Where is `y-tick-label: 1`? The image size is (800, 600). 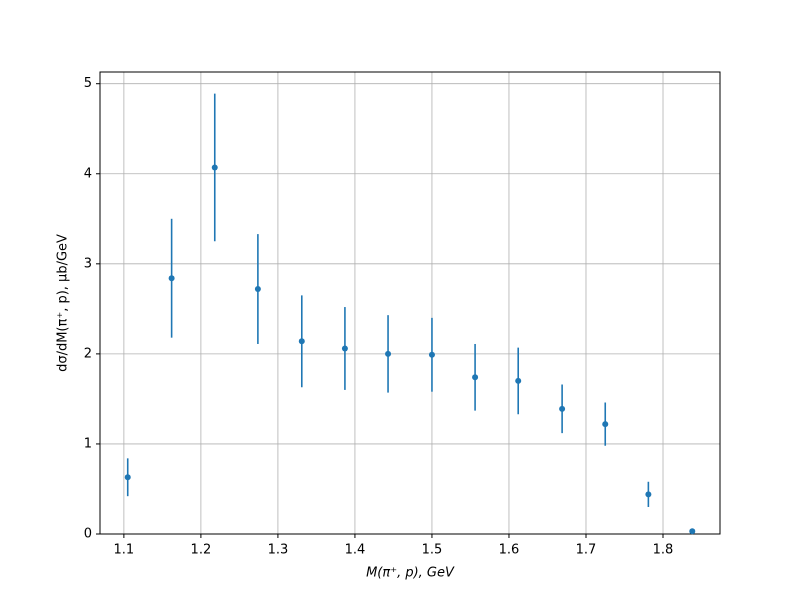 y-tick-label: 1 is located at coordinates (88, 443).